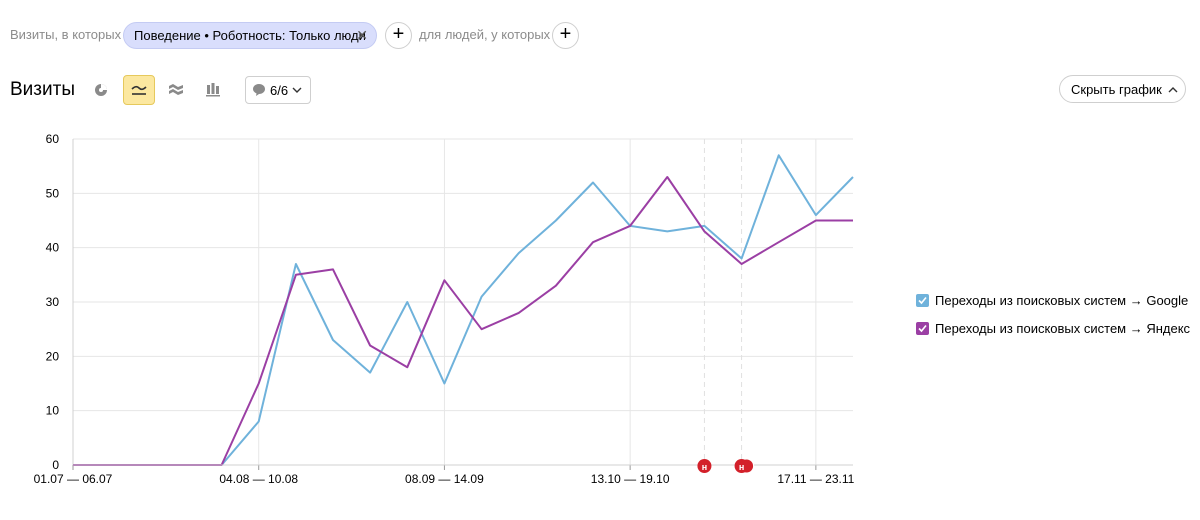 This screenshot has height=520, width=1200. Describe the element at coordinates (630, 479) in the screenshot. I see `x-tick-label: 13.10 — 19.10` at that location.